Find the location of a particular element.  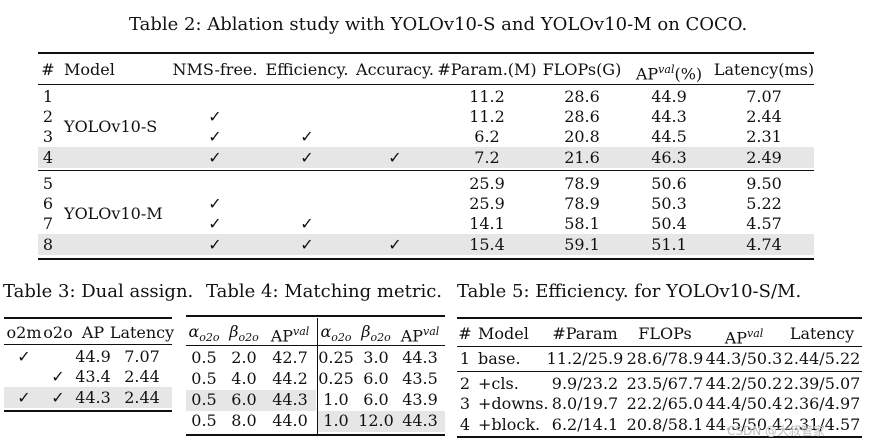

t5-cell-model: base. is located at coordinates (499, 358).